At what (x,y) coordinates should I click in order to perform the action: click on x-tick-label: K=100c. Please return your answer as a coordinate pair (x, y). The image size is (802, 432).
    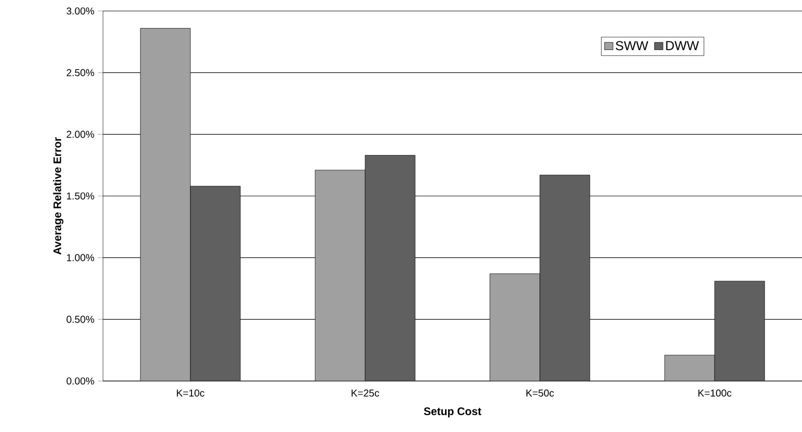
    Looking at the image, I should click on (715, 393).